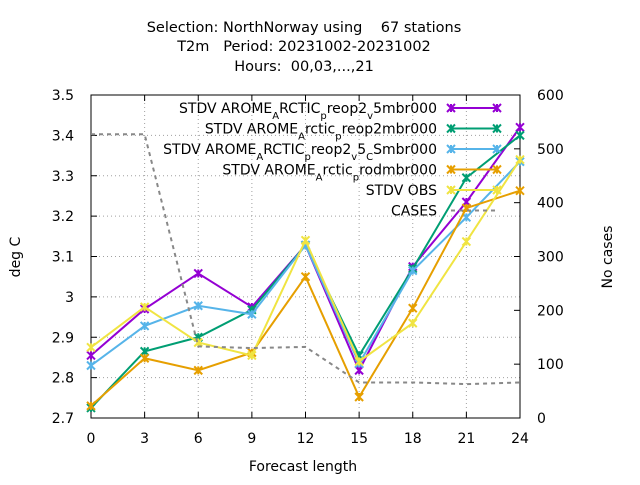  I want to click on y2-tick-label: 400, so click(550, 204).